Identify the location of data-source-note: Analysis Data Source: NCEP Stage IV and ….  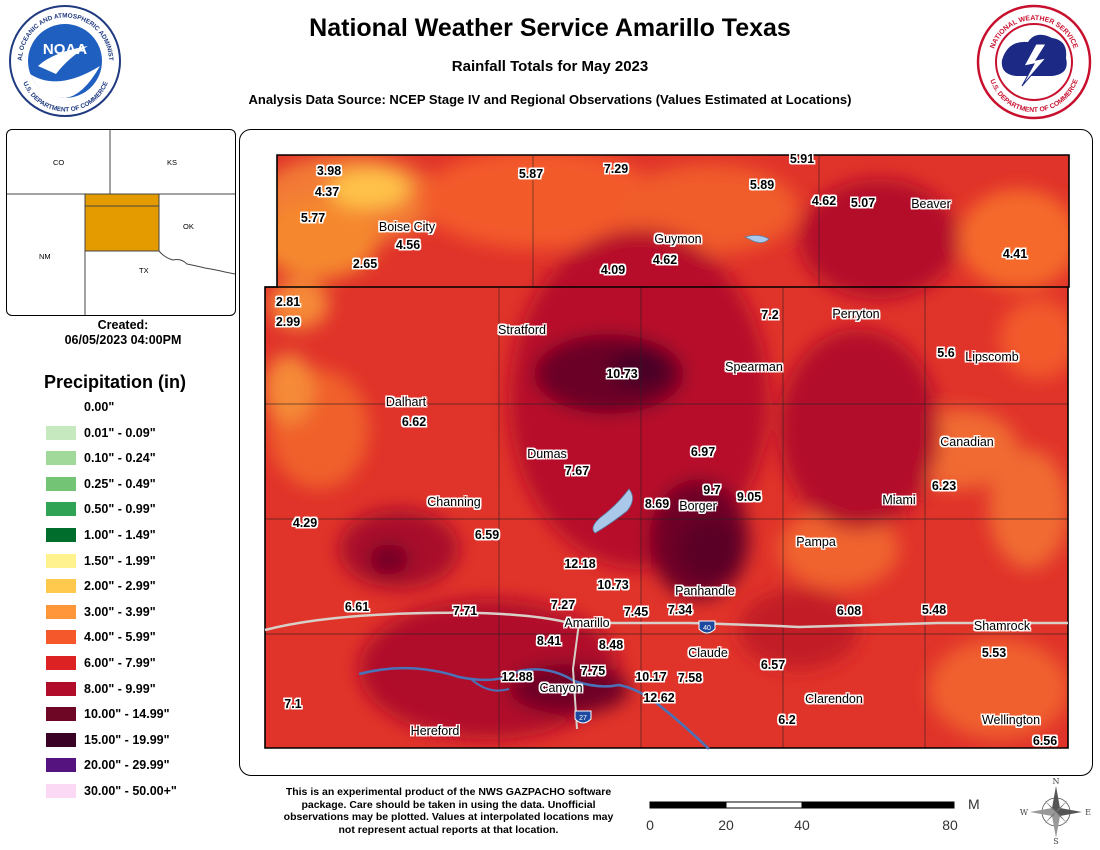
(550, 99).